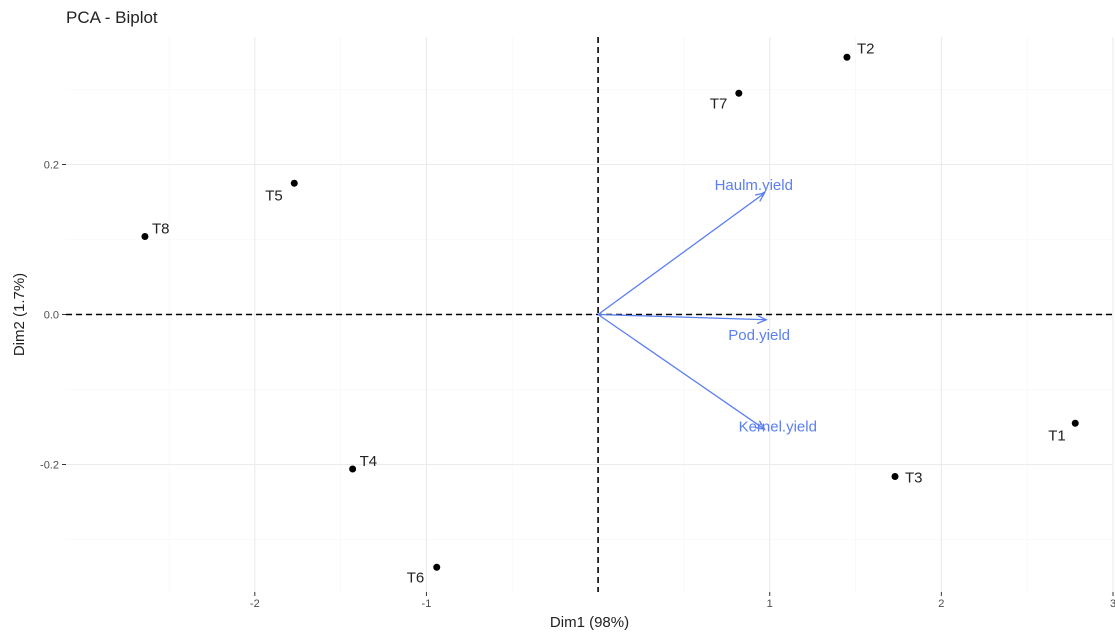 The image size is (1115, 634). I want to click on point-label: T5, so click(274, 195).